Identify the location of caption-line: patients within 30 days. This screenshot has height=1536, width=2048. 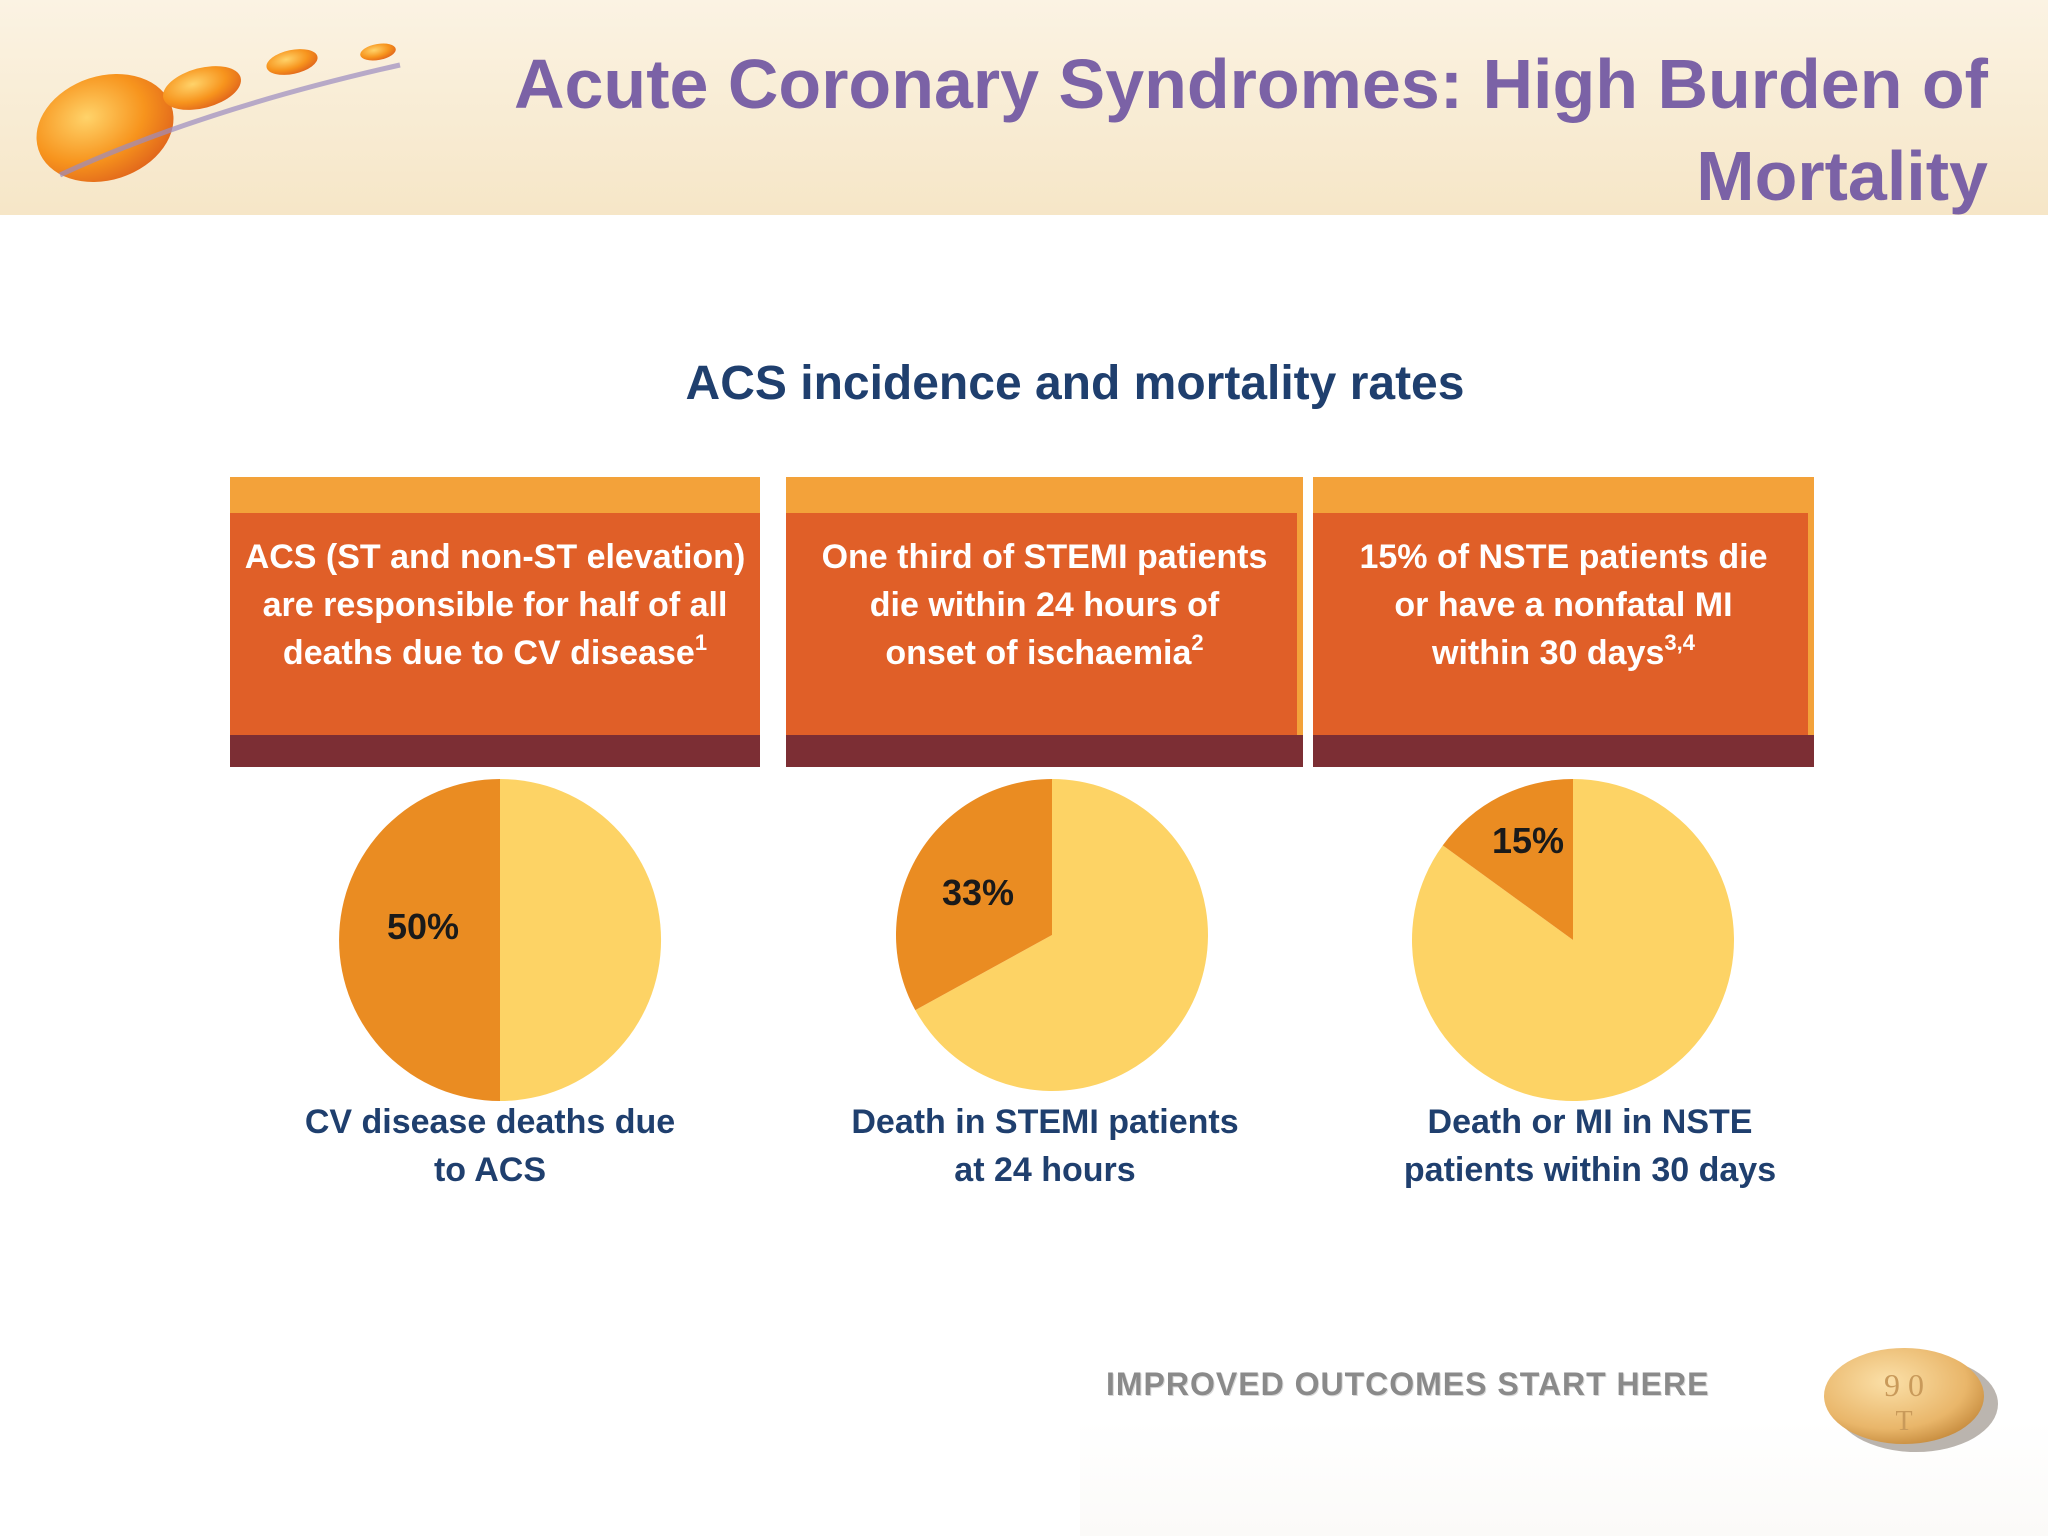
(1590, 1170).